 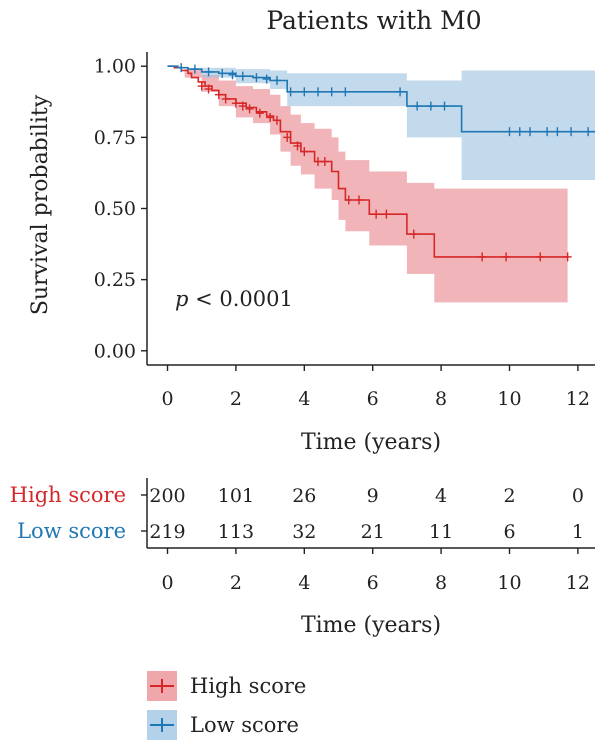 I want to click on y-axis-ticks: 0.00 0.25 0.50 0.75 1.00, so click(x=120, y=209).